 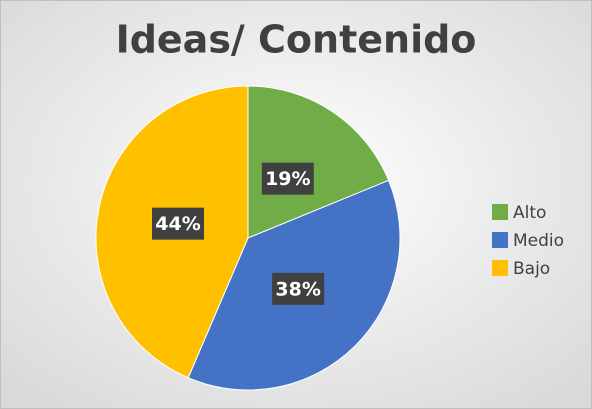 What do you see at coordinates (538, 241) in the screenshot?
I see `legend-label: Medio` at bounding box center [538, 241].